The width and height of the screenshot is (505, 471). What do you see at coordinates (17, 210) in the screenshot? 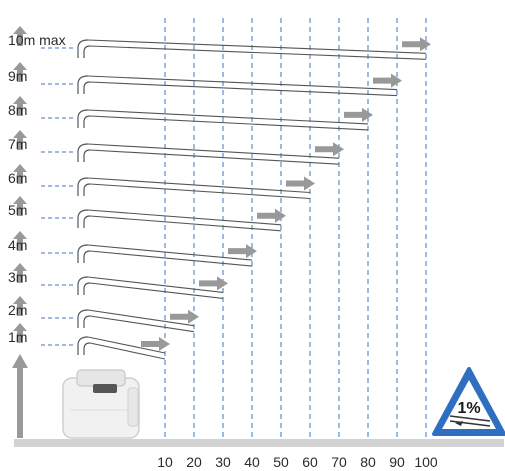
I see `height-label-5: 5m` at bounding box center [17, 210].